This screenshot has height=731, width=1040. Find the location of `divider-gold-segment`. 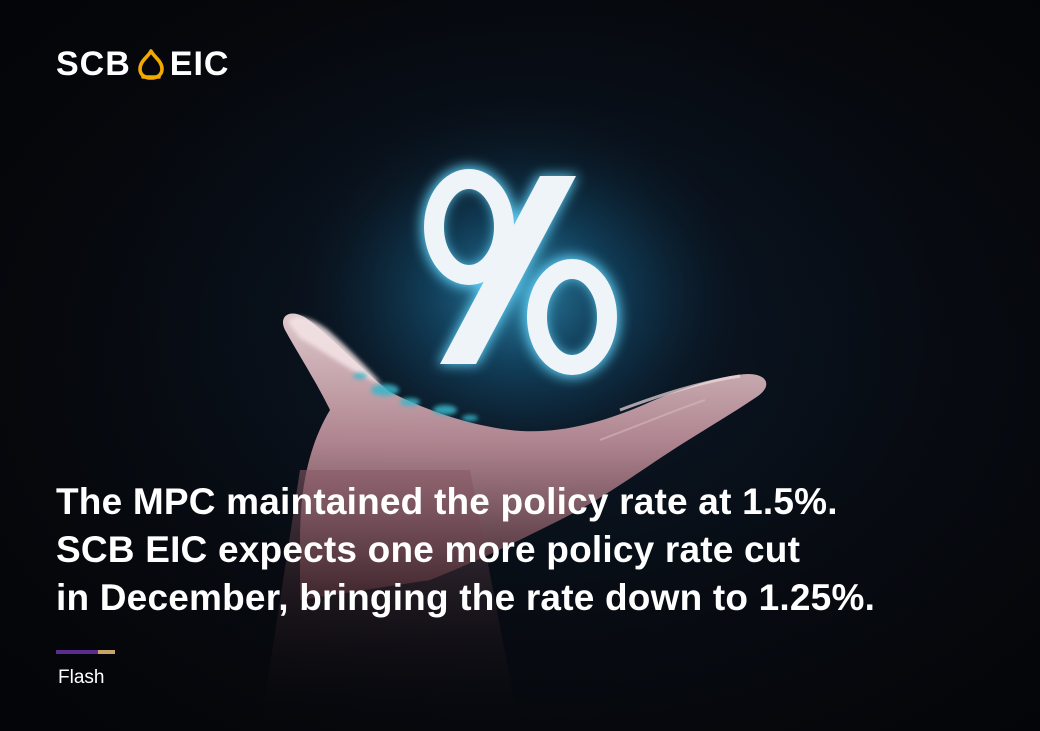

divider-gold-segment is located at coordinates (106, 652).